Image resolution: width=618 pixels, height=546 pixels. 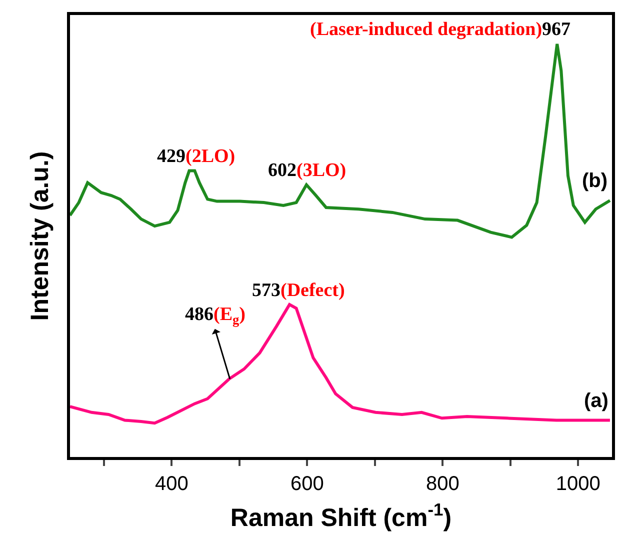 I want to click on annotation: (b), so click(x=595, y=181).